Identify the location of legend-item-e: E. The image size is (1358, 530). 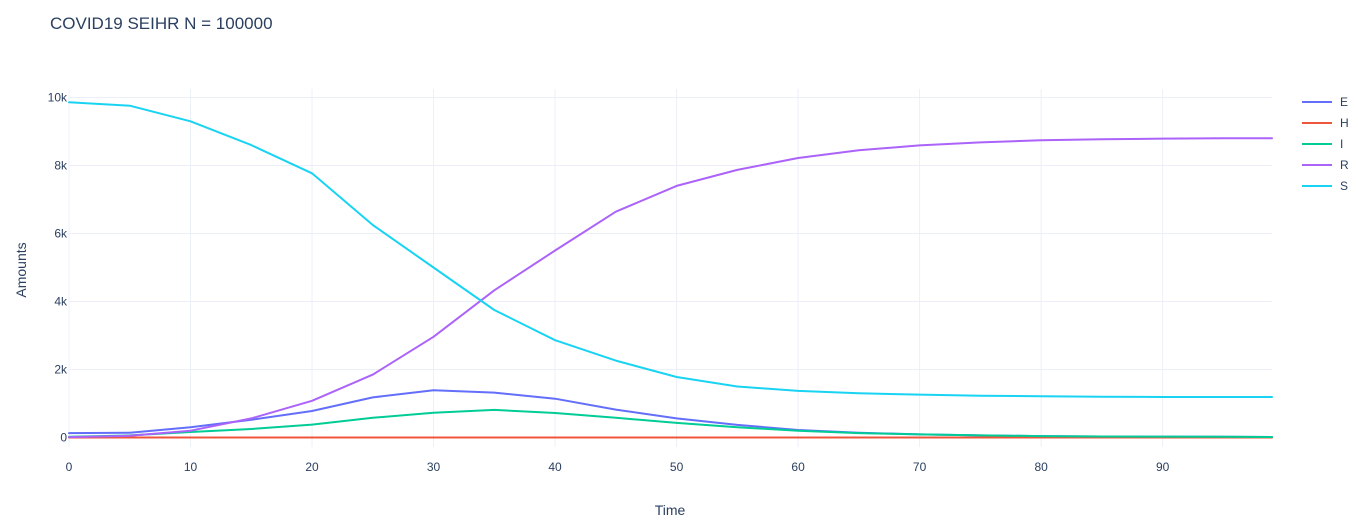
(1325, 102).